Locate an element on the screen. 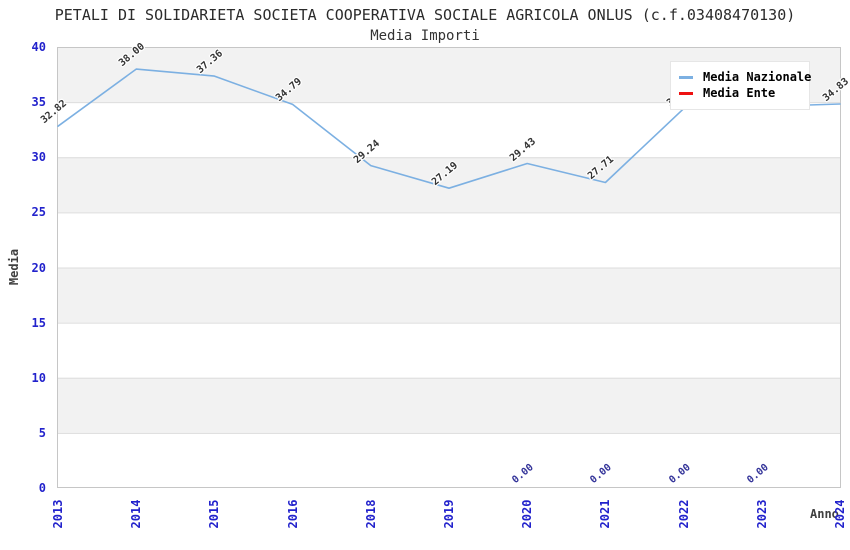  y-axis-title: Media is located at coordinates (14, 267).